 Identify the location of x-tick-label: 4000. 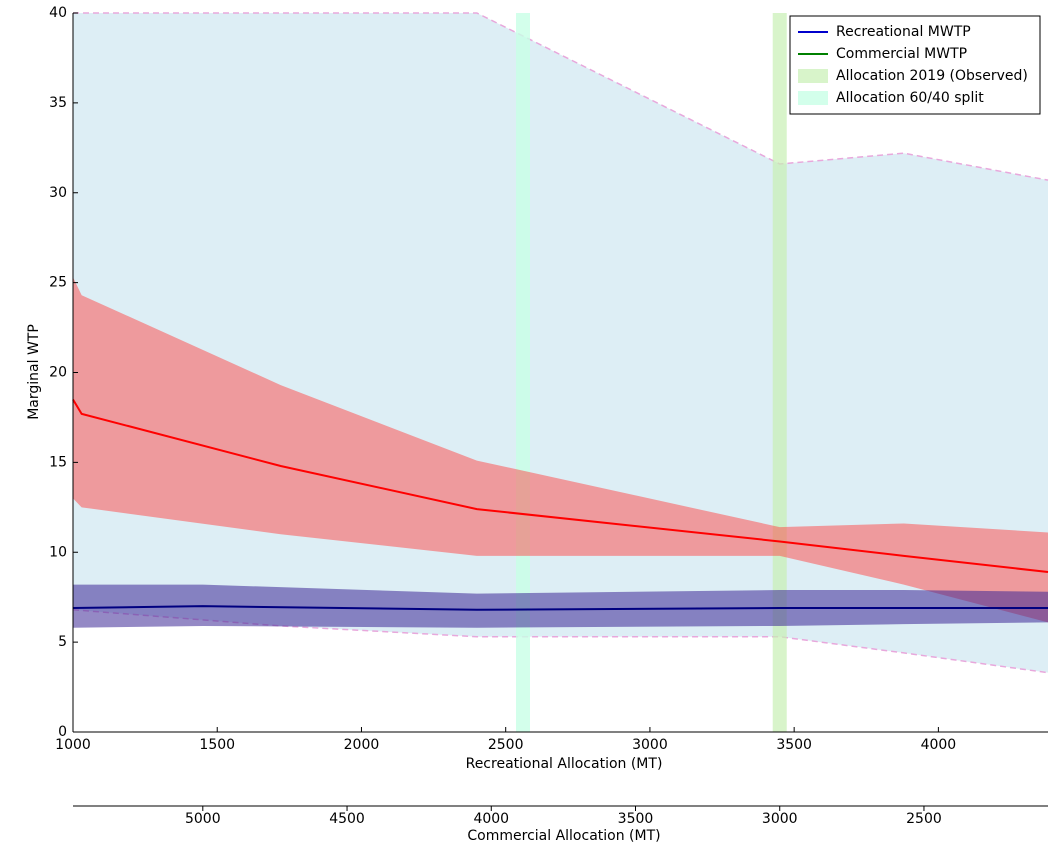
(939, 745).